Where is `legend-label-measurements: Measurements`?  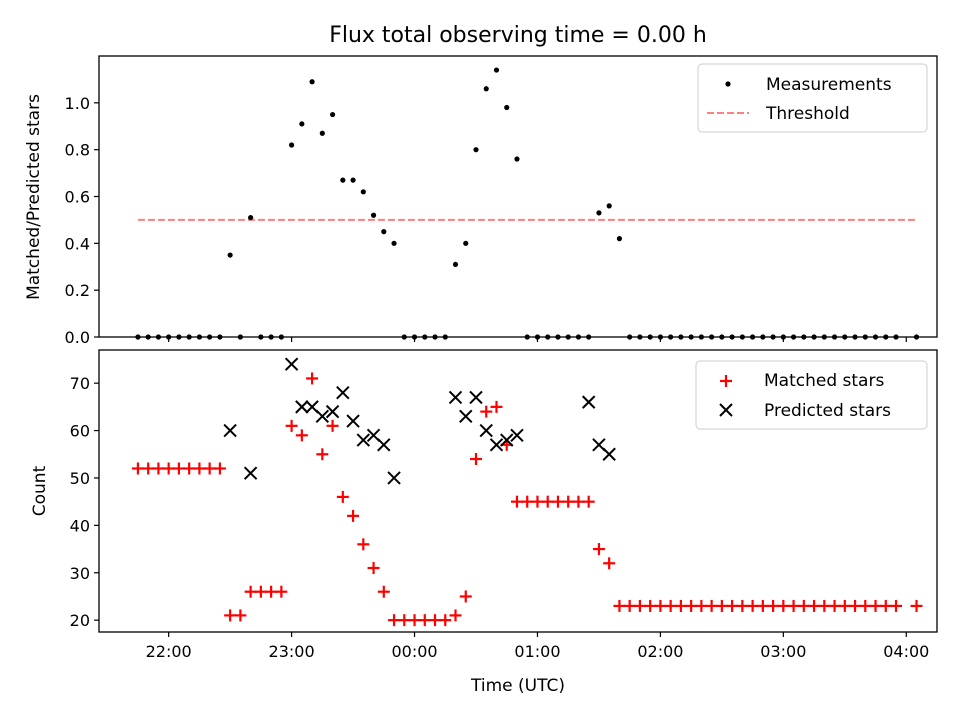
legend-label-measurements: Measurements is located at coordinates (829, 85).